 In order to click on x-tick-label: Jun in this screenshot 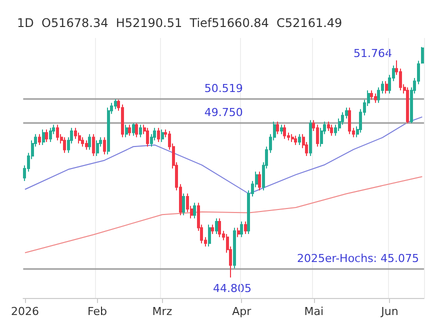, I will do `click(389, 311)`.